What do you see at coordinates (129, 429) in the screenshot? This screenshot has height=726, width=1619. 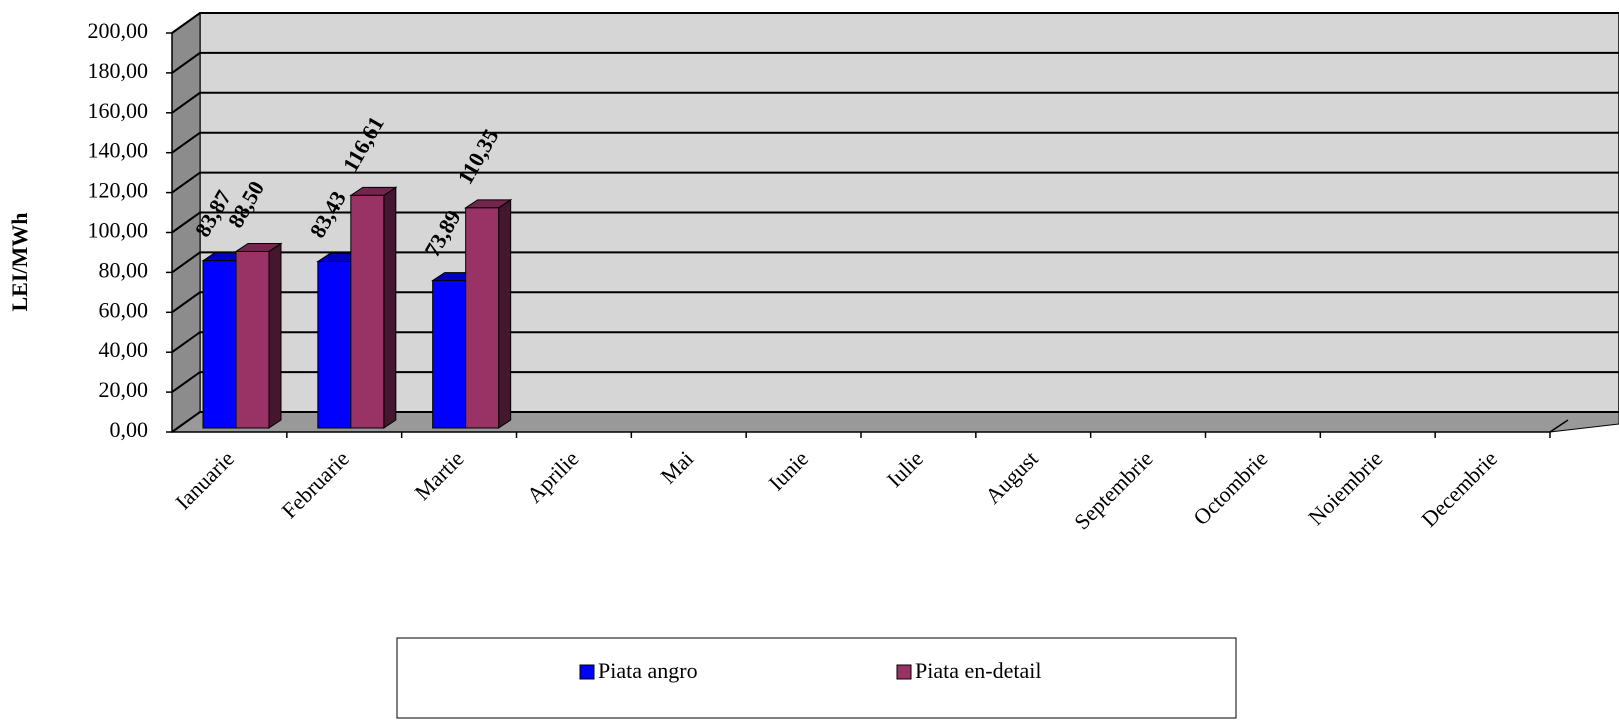 I see `y-tick-label: 0,00` at bounding box center [129, 429].